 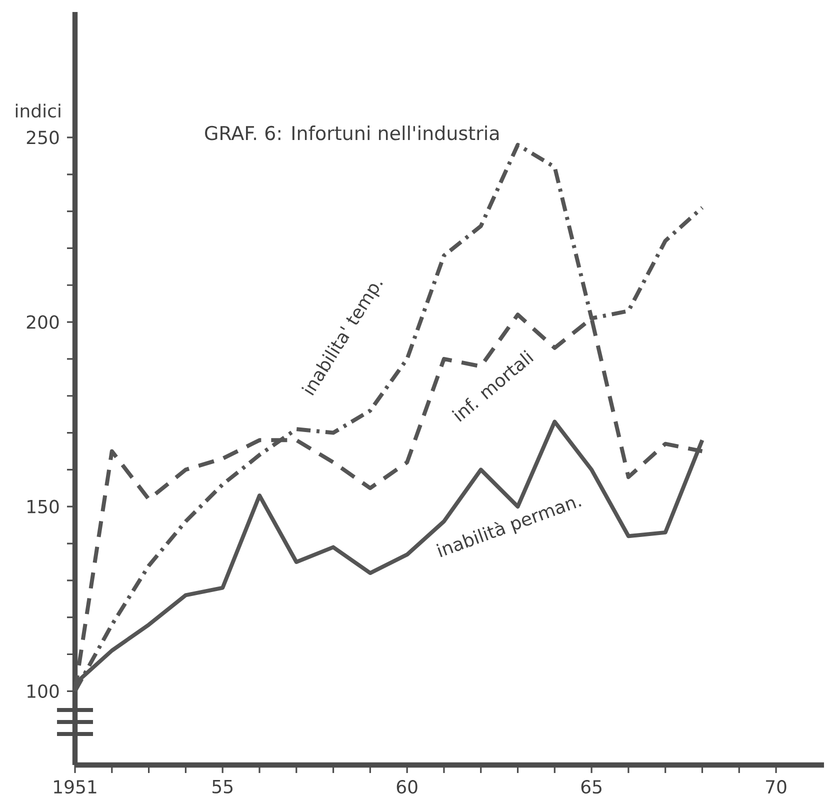 I want to click on x-tick-label: 70, so click(x=776, y=787).